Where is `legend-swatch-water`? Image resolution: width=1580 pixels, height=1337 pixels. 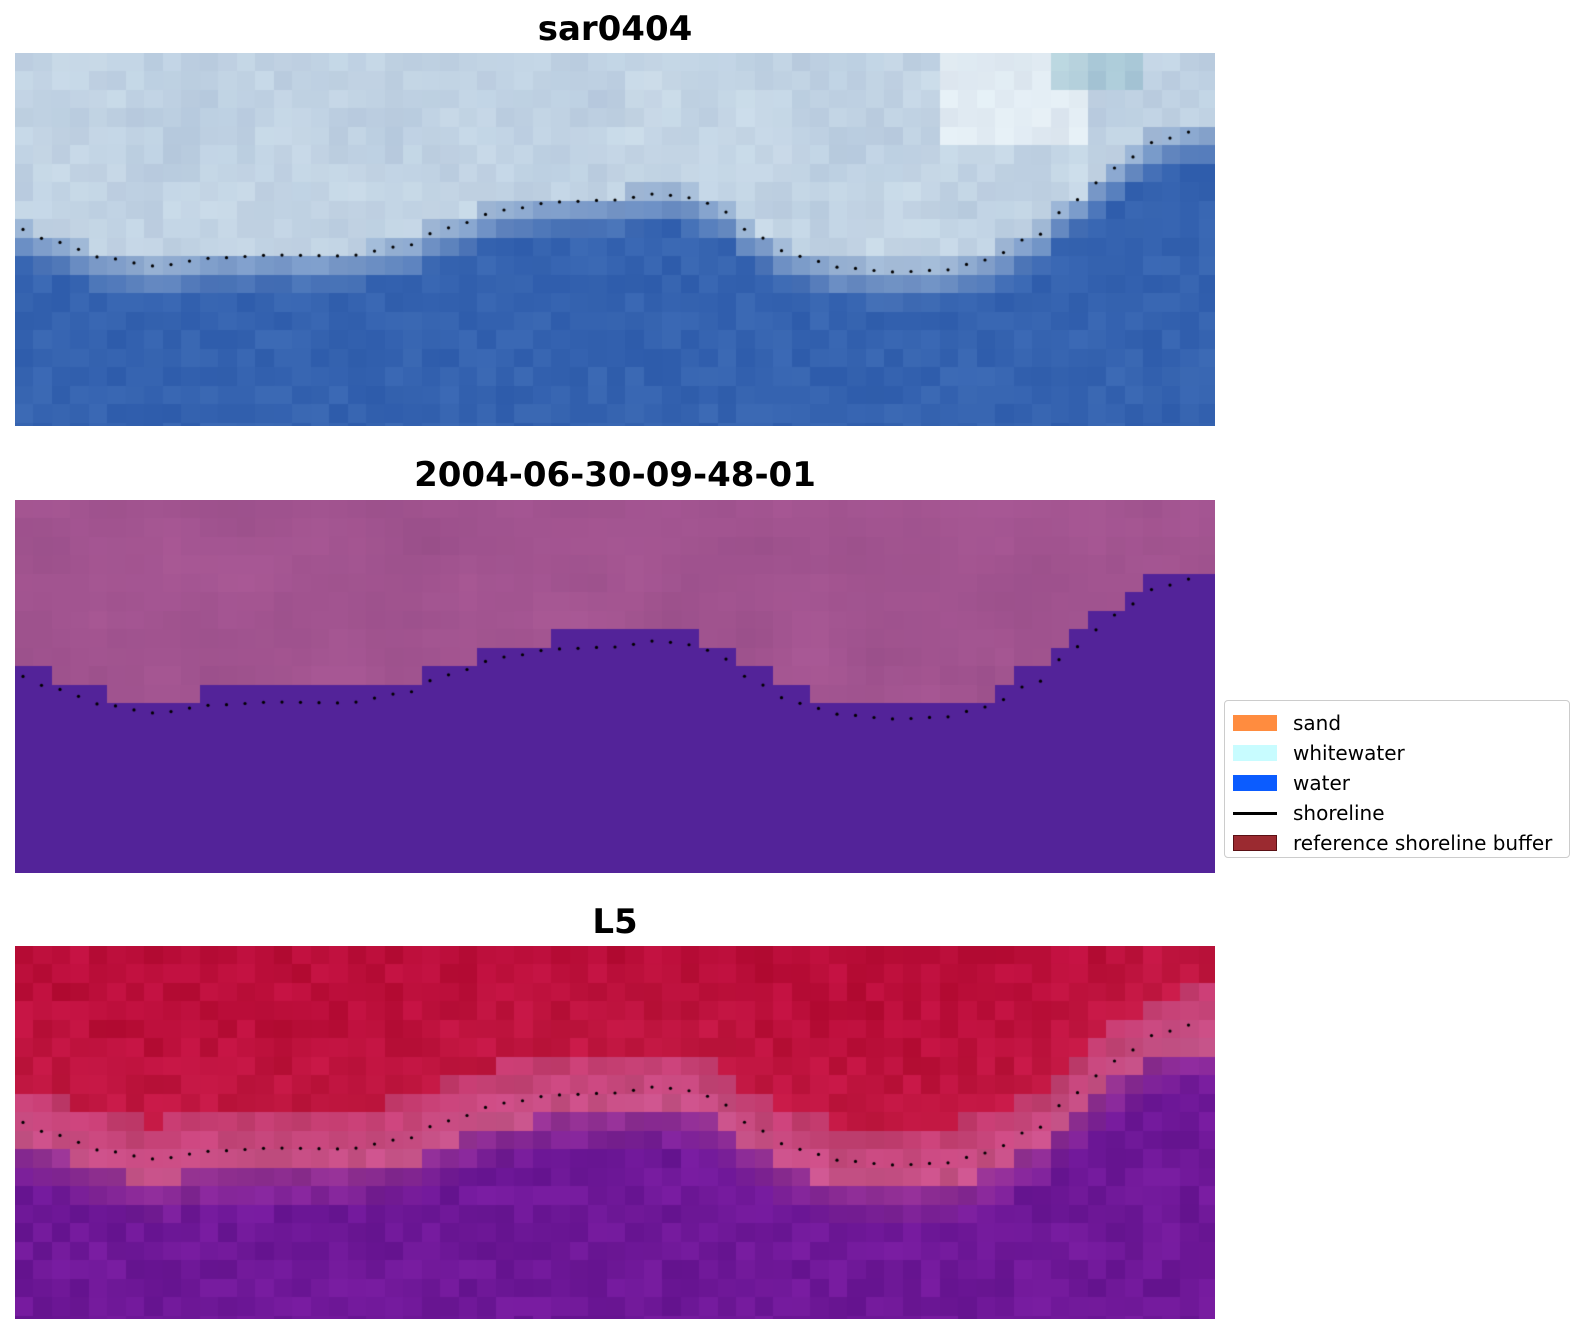
legend-swatch-water is located at coordinates (1255, 783).